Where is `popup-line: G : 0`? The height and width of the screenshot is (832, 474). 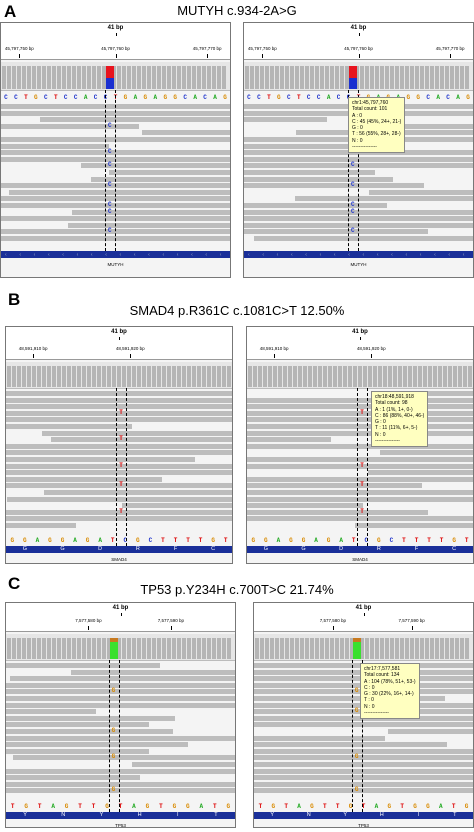
popup-line: G : 0 is located at coordinates (380, 422).